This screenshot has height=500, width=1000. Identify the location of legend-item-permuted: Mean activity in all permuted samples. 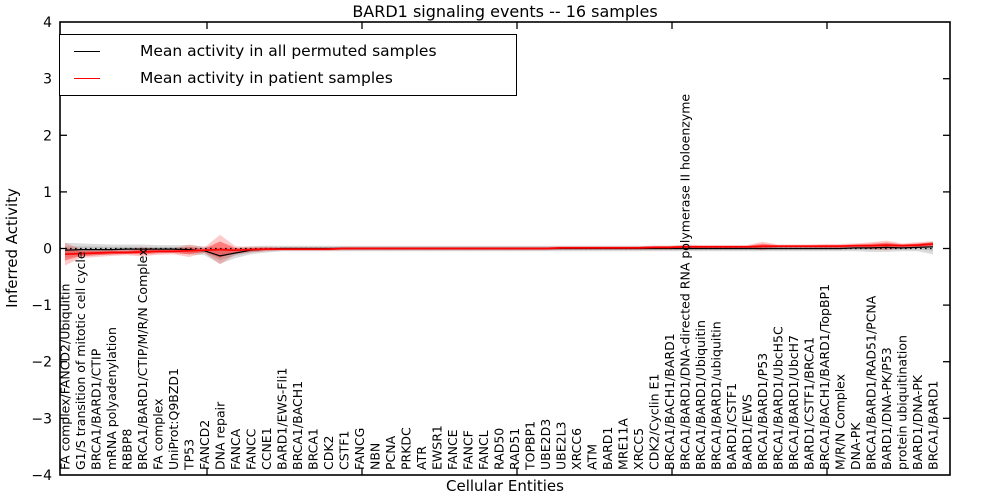
(295, 51).